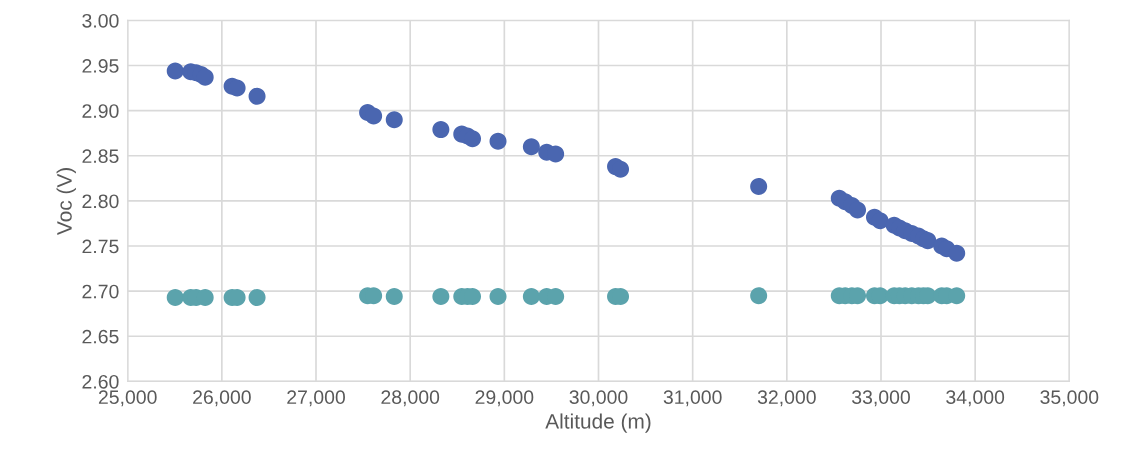  What do you see at coordinates (786, 398) in the screenshot?
I see `x-tick-label: 32,000` at bounding box center [786, 398].